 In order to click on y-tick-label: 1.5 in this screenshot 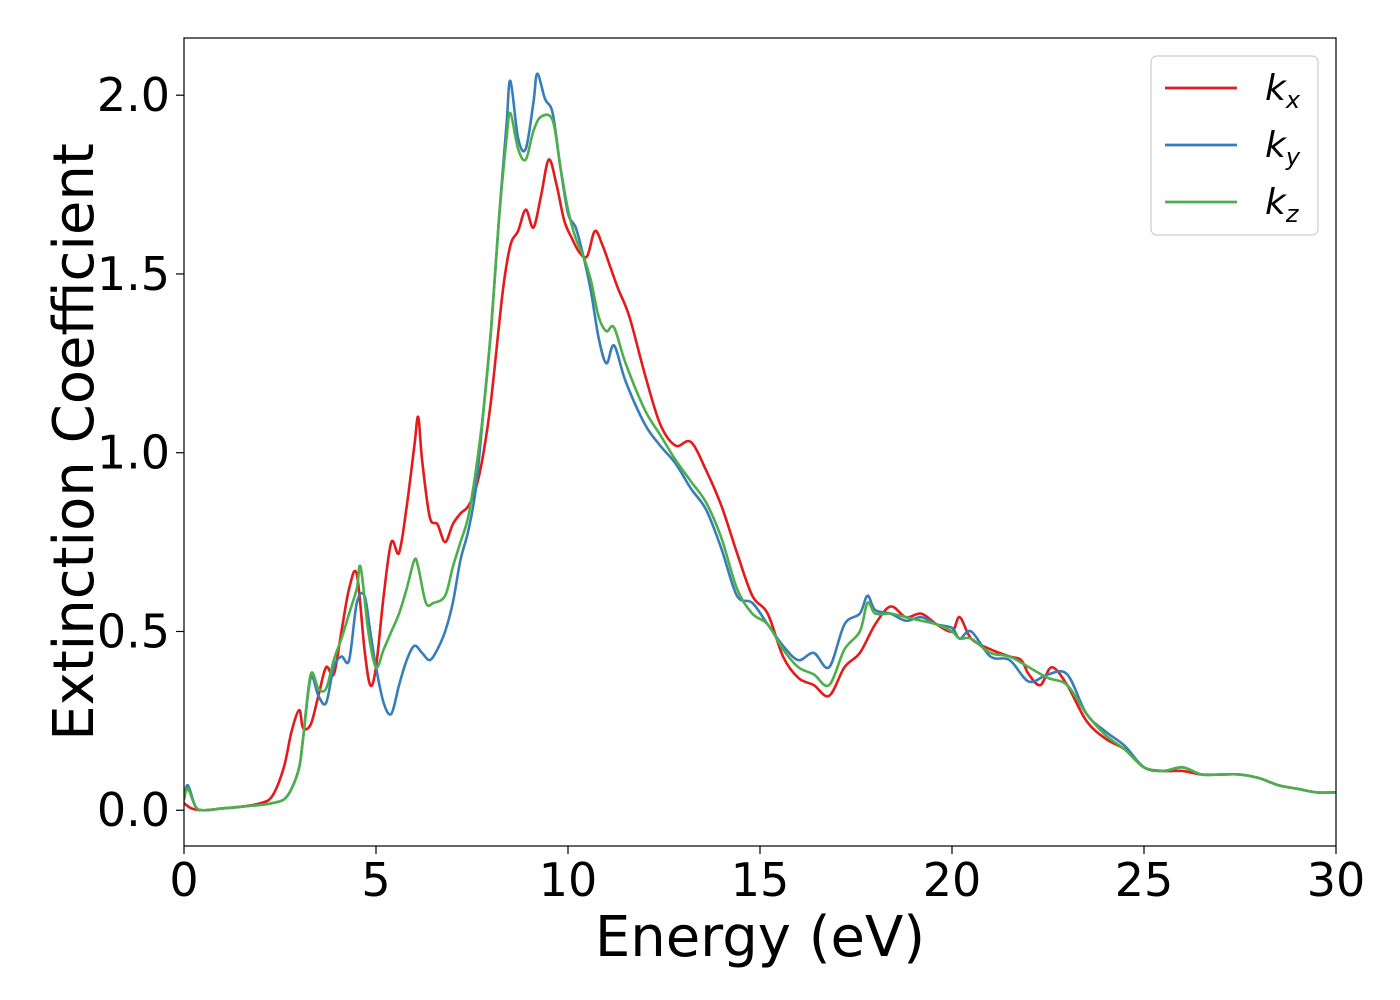, I will do `click(133, 274)`.